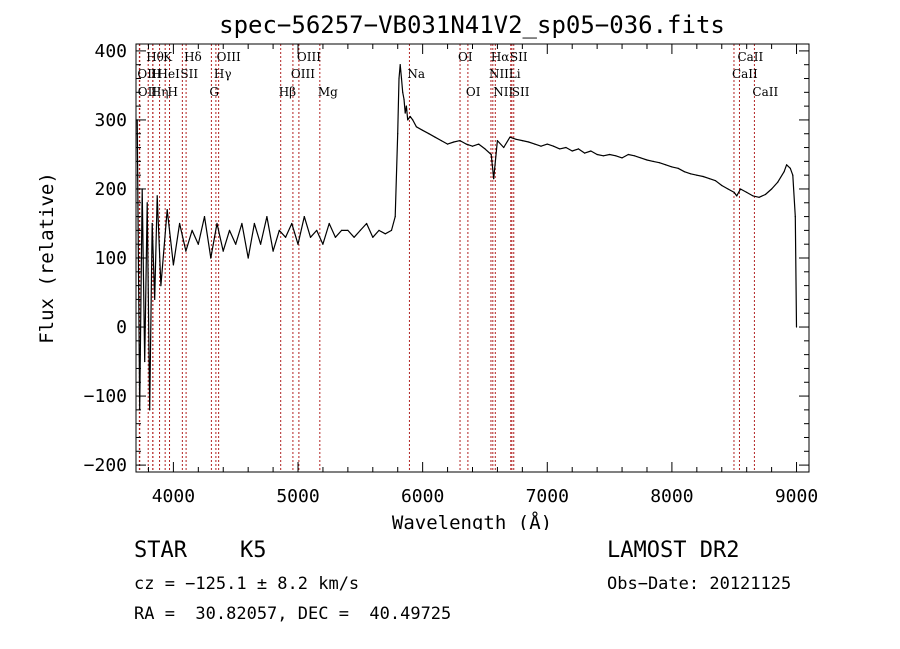 The image size is (900, 649). I want to click on y-tick-label: 400, so click(110, 51).